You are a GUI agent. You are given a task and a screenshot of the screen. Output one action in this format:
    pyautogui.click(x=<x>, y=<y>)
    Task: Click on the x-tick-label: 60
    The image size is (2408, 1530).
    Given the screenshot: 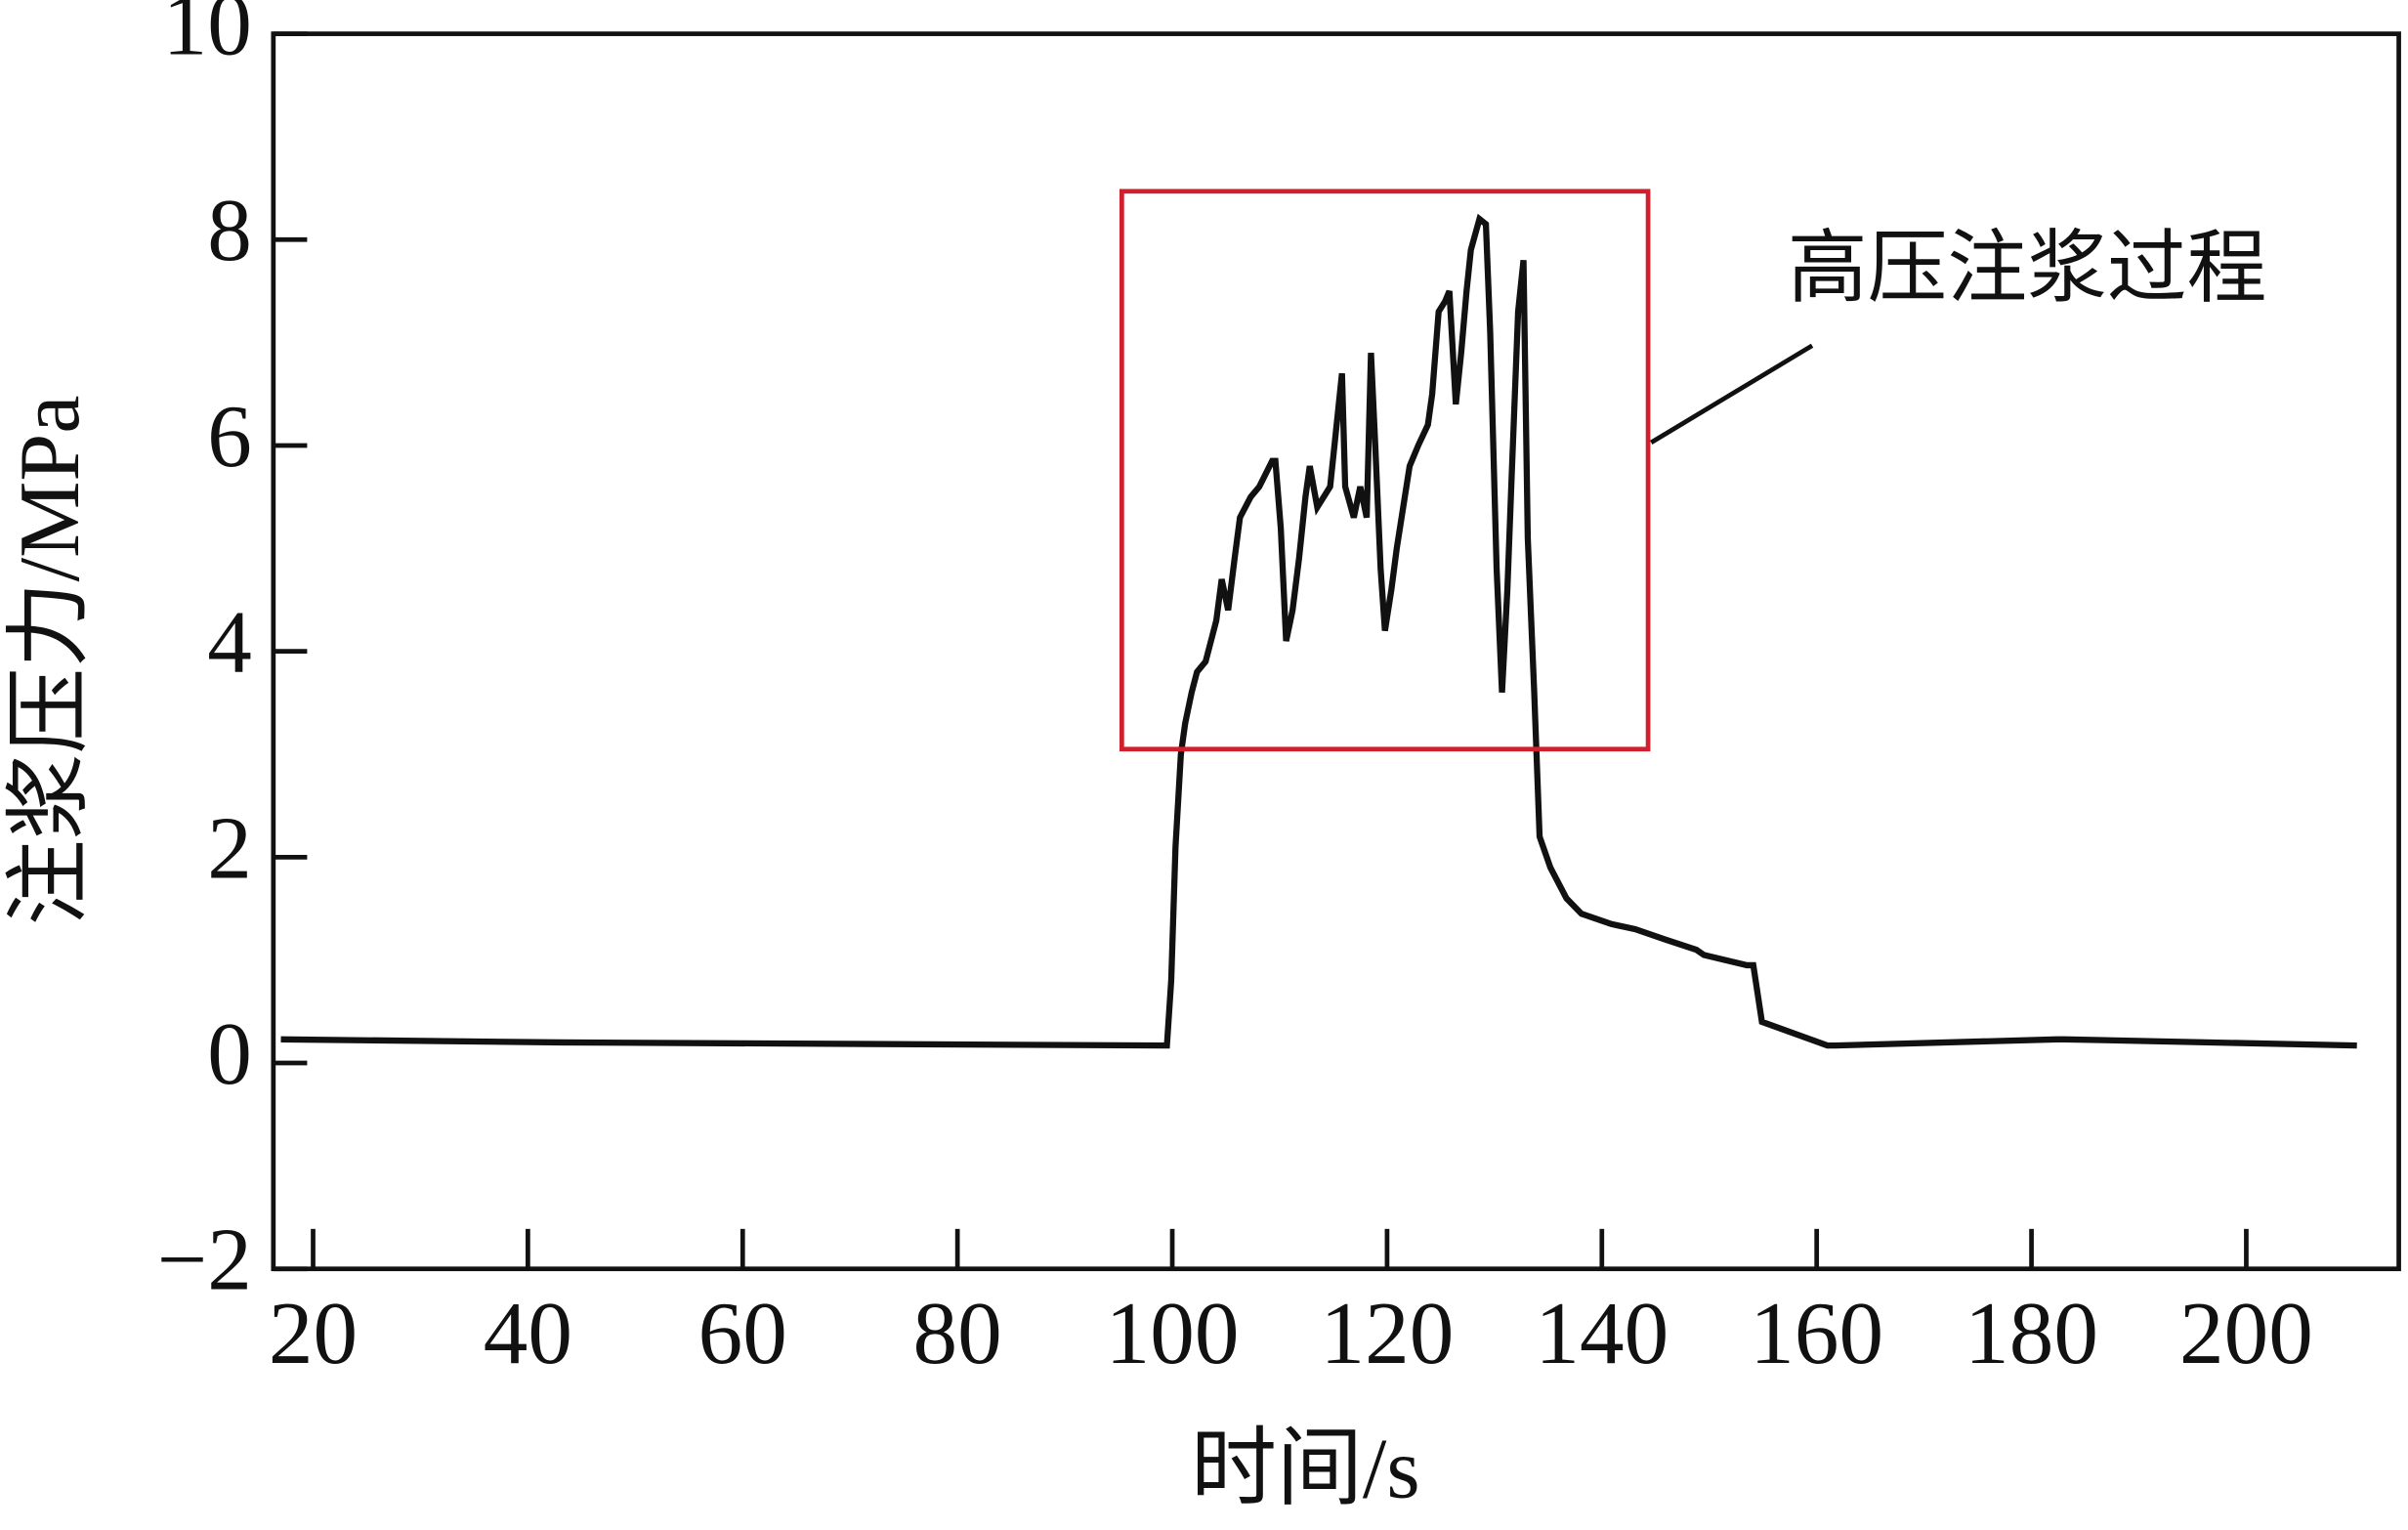 What is the action you would take?
    pyautogui.click(x=742, y=1333)
    